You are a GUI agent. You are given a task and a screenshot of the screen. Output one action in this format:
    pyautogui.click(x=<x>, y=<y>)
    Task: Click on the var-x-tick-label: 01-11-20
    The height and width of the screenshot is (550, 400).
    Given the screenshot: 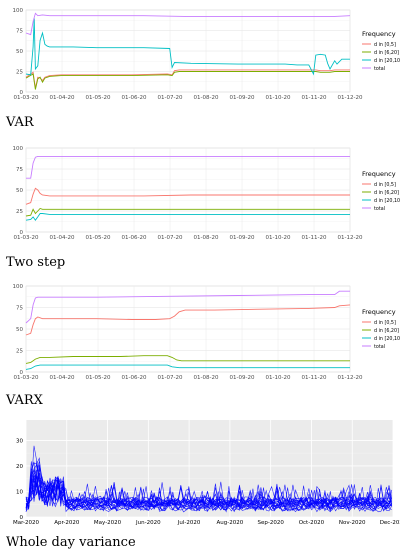 What is the action you would take?
    pyautogui.click(x=314, y=98)
    